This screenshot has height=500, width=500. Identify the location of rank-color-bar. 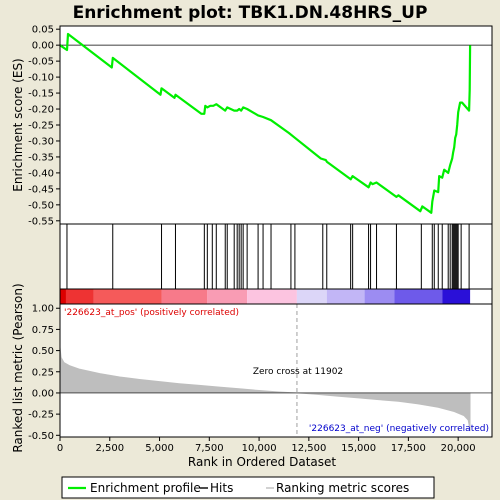
(276, 296).